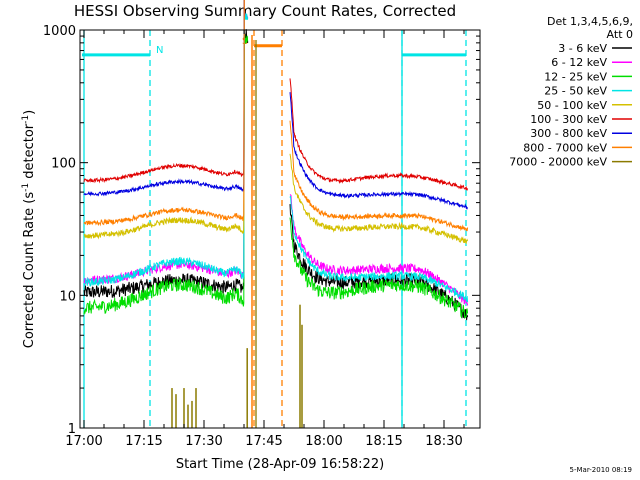  Describe the element at coordinates (72, 429) in the screenshot. I see `y-tick-label: 1` at that location.